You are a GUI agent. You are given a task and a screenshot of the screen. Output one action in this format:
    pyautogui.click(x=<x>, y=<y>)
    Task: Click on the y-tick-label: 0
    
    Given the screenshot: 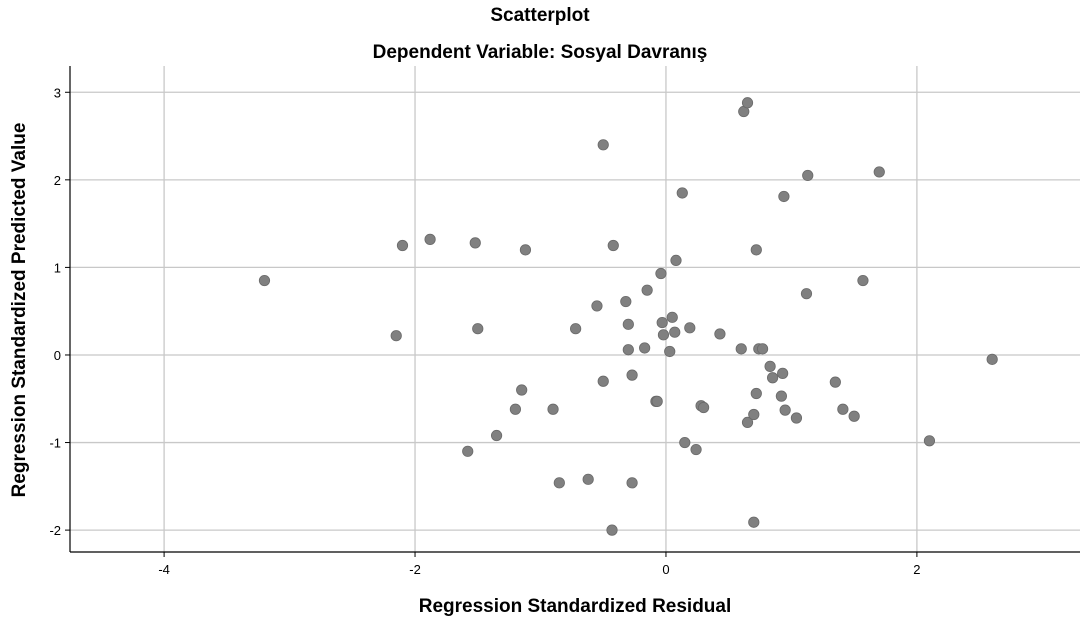 What is the action you would take?
    pyautogui.click(x=57, y=355)
    